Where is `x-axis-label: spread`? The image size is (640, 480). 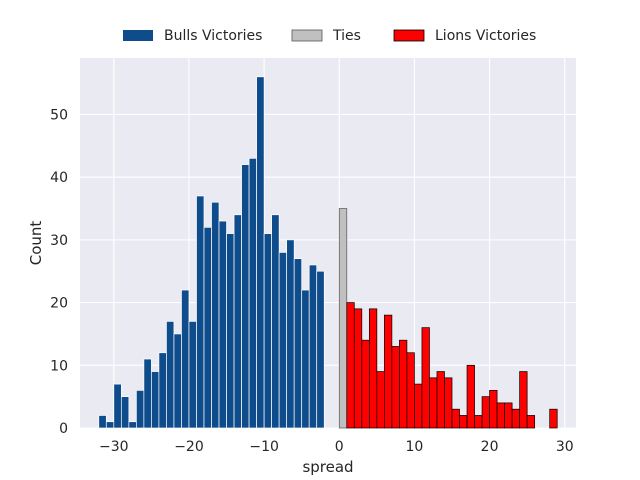 x-axis-label: spread is located at coordinates (327, 467).